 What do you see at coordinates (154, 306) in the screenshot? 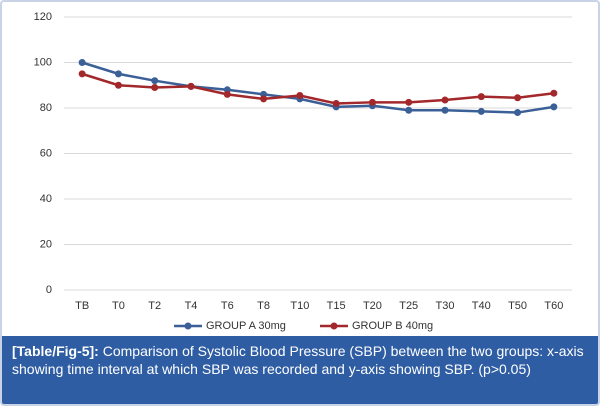
I see `x-tick-label: T2` at bounding box center [154, 306].